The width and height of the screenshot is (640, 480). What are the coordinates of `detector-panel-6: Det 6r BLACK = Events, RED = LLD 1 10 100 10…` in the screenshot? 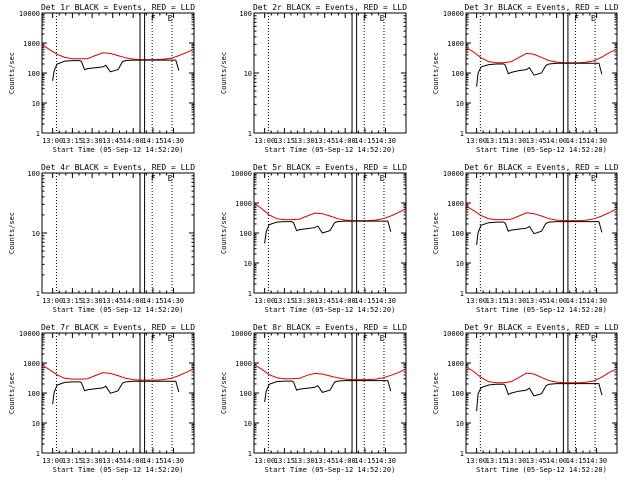 It's located at (525, 238).